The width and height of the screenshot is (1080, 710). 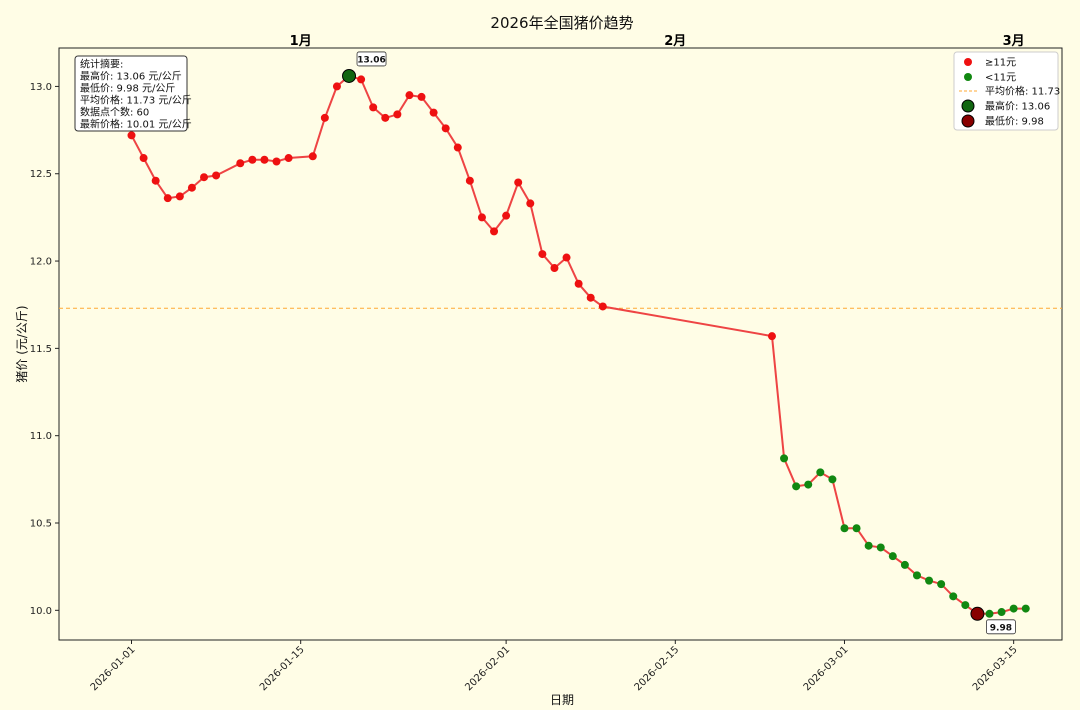 What do you see at coordinates (561, 23) in the screenshot?
I see `chart-title: 2026年全国猪价趋势` at bounding box center [561, 23].